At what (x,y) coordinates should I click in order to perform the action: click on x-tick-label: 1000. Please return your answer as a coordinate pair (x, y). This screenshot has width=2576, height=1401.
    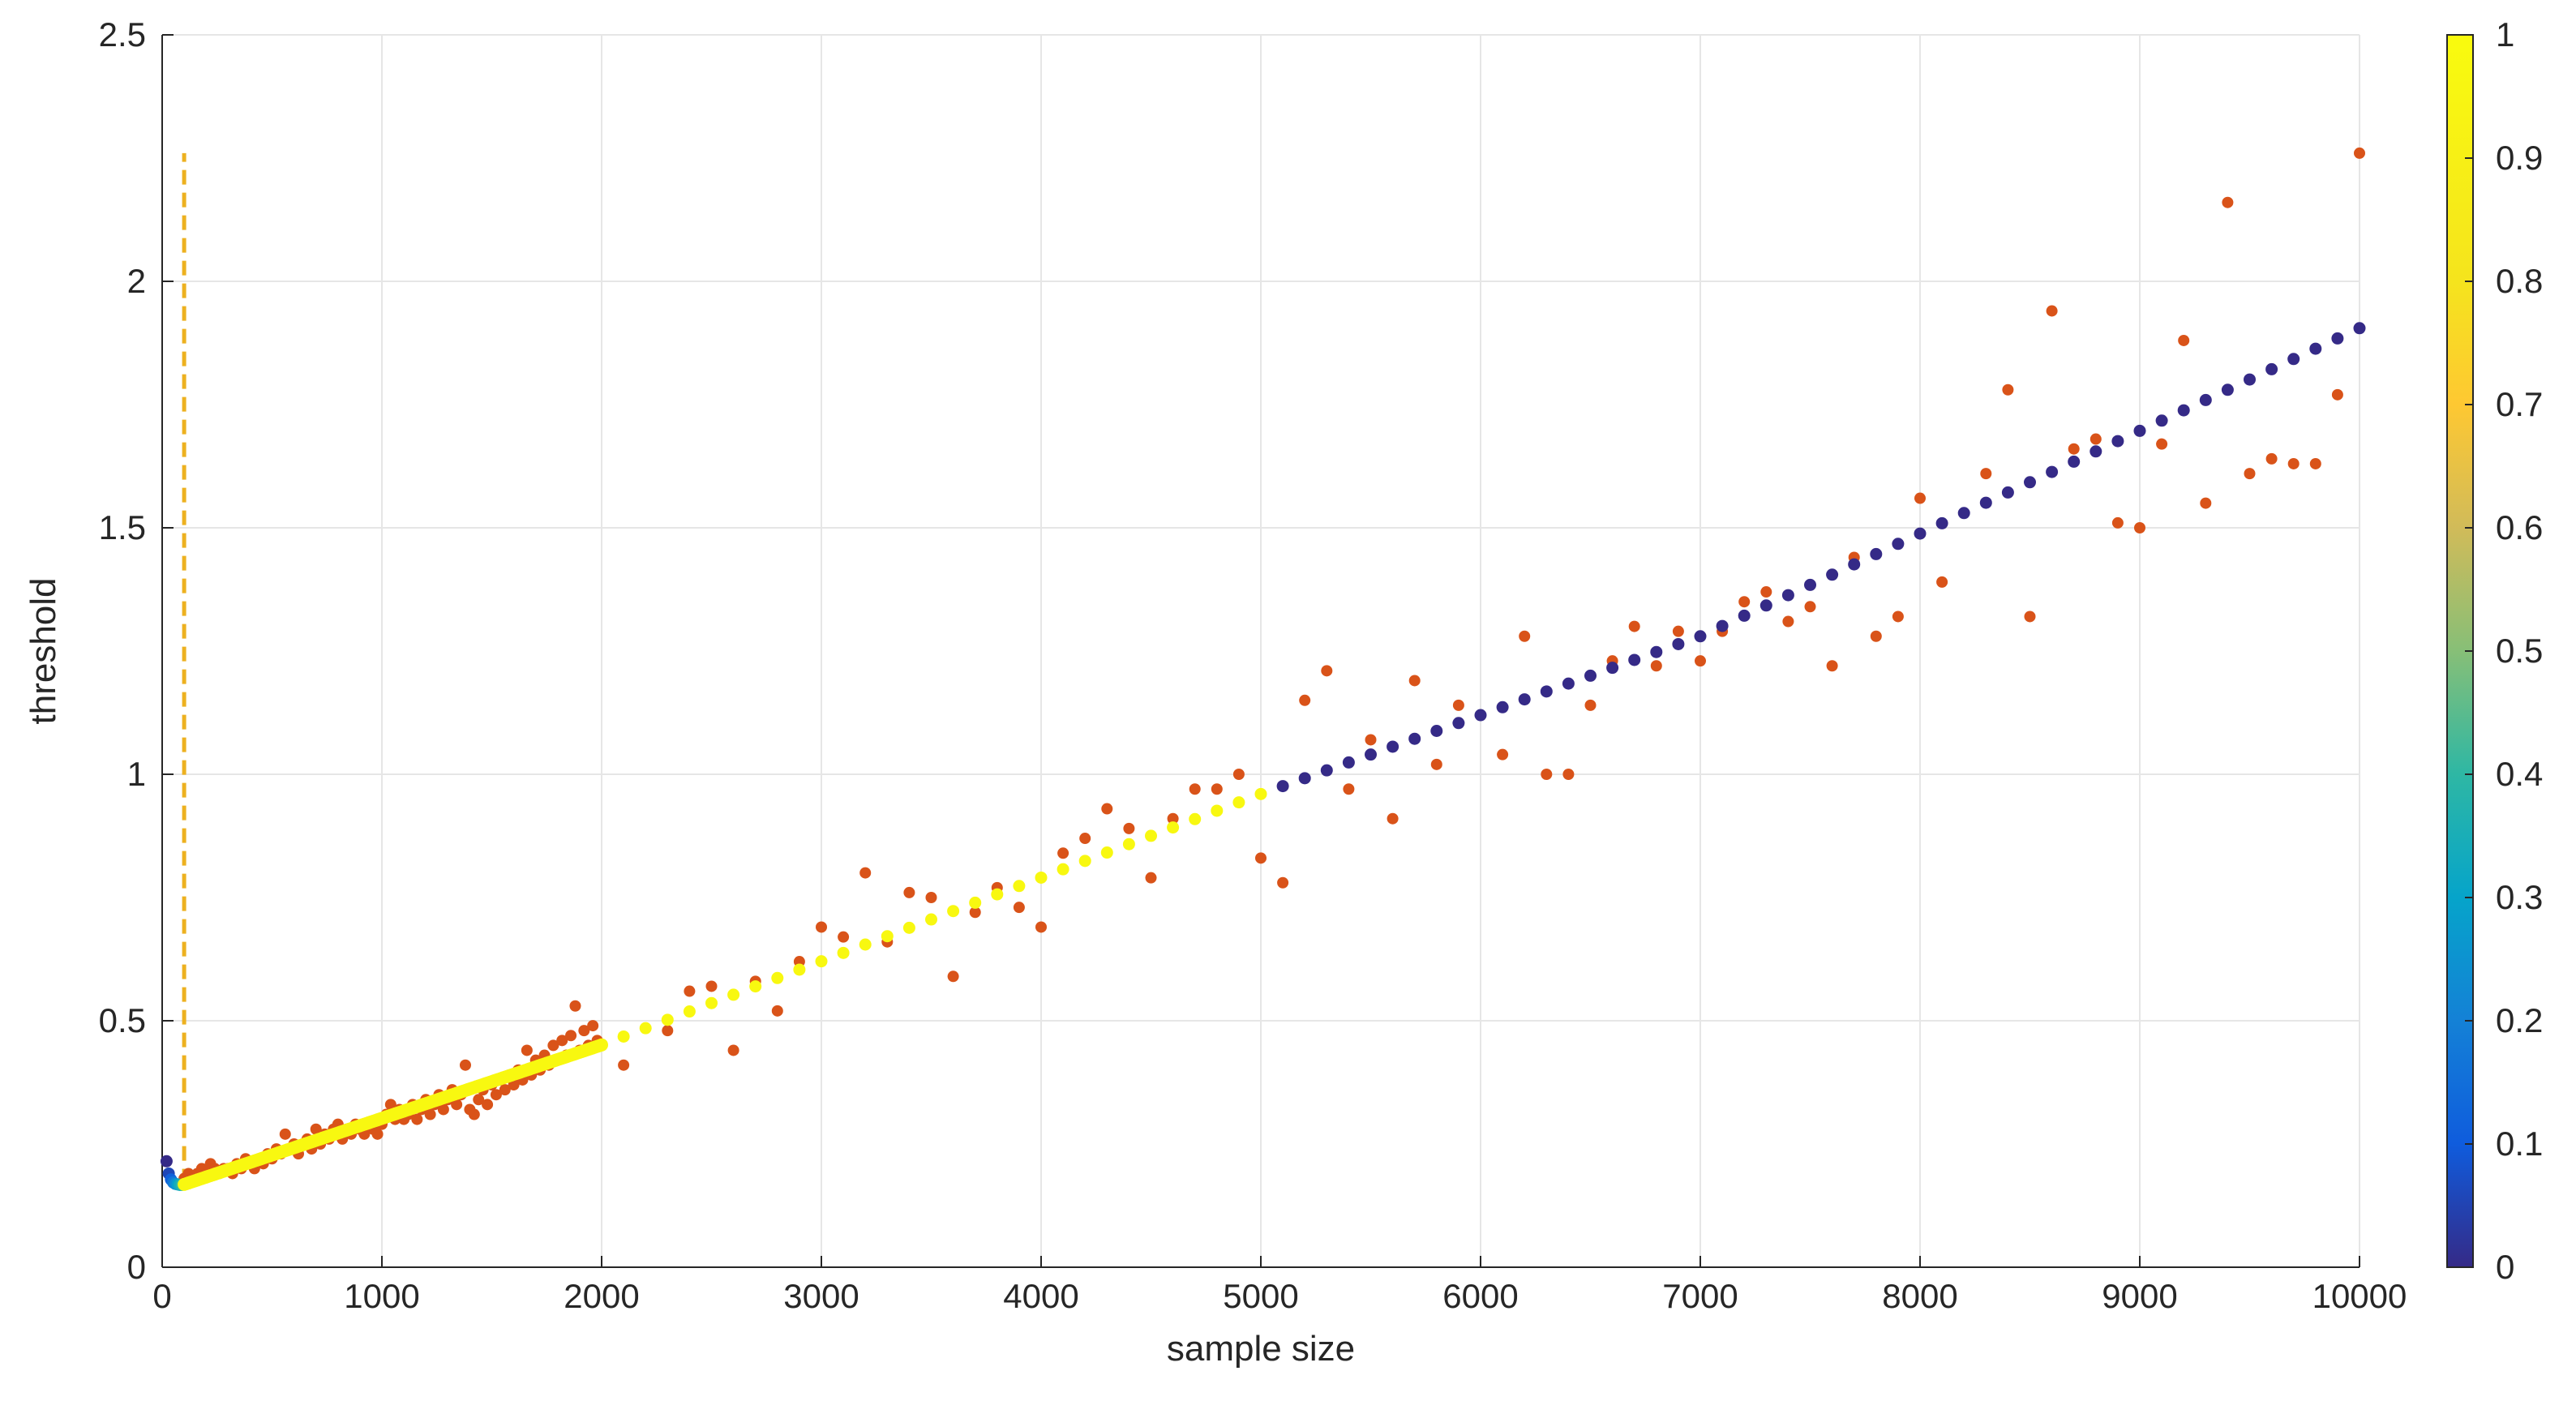
    Looking at the image, I should click on (381, 1296).